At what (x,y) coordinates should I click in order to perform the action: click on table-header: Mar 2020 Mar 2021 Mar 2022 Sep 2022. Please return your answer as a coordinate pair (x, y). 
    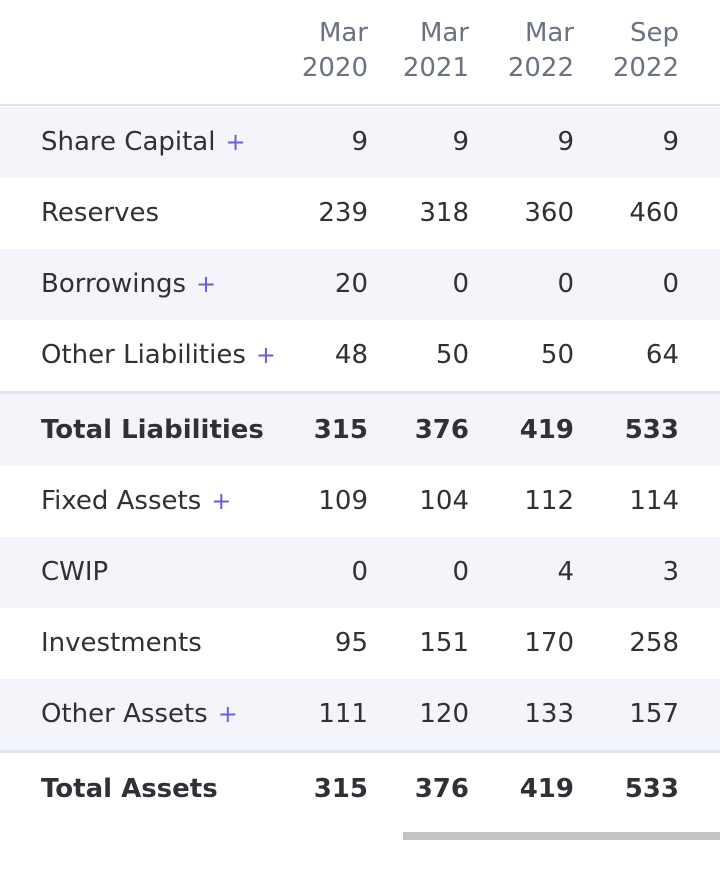
    Looking at the image, I should click on (360, 53).